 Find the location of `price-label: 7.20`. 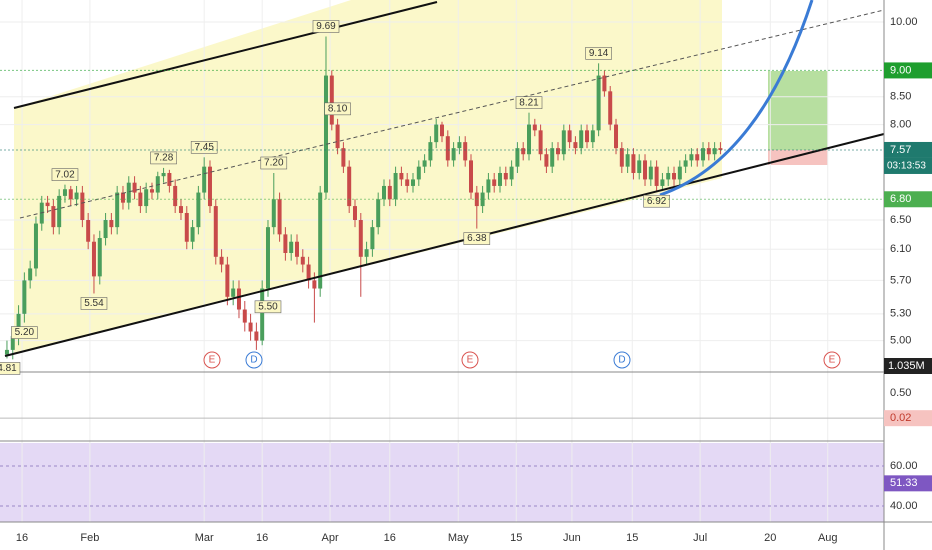

price-label: 7.20 is located at coordinates (274, 163).